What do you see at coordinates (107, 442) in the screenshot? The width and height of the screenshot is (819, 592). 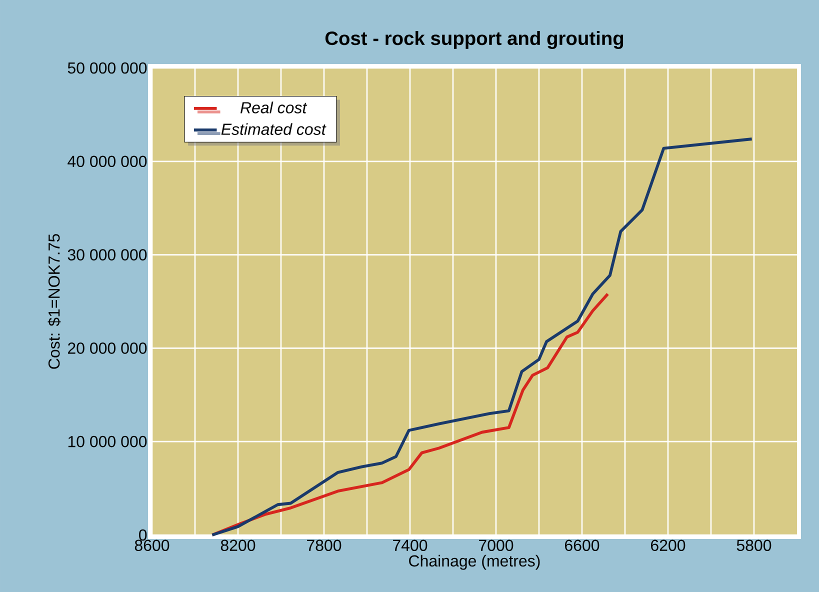 I see `y-tick-label: 10 000 000` at bounding box center [107, 442].